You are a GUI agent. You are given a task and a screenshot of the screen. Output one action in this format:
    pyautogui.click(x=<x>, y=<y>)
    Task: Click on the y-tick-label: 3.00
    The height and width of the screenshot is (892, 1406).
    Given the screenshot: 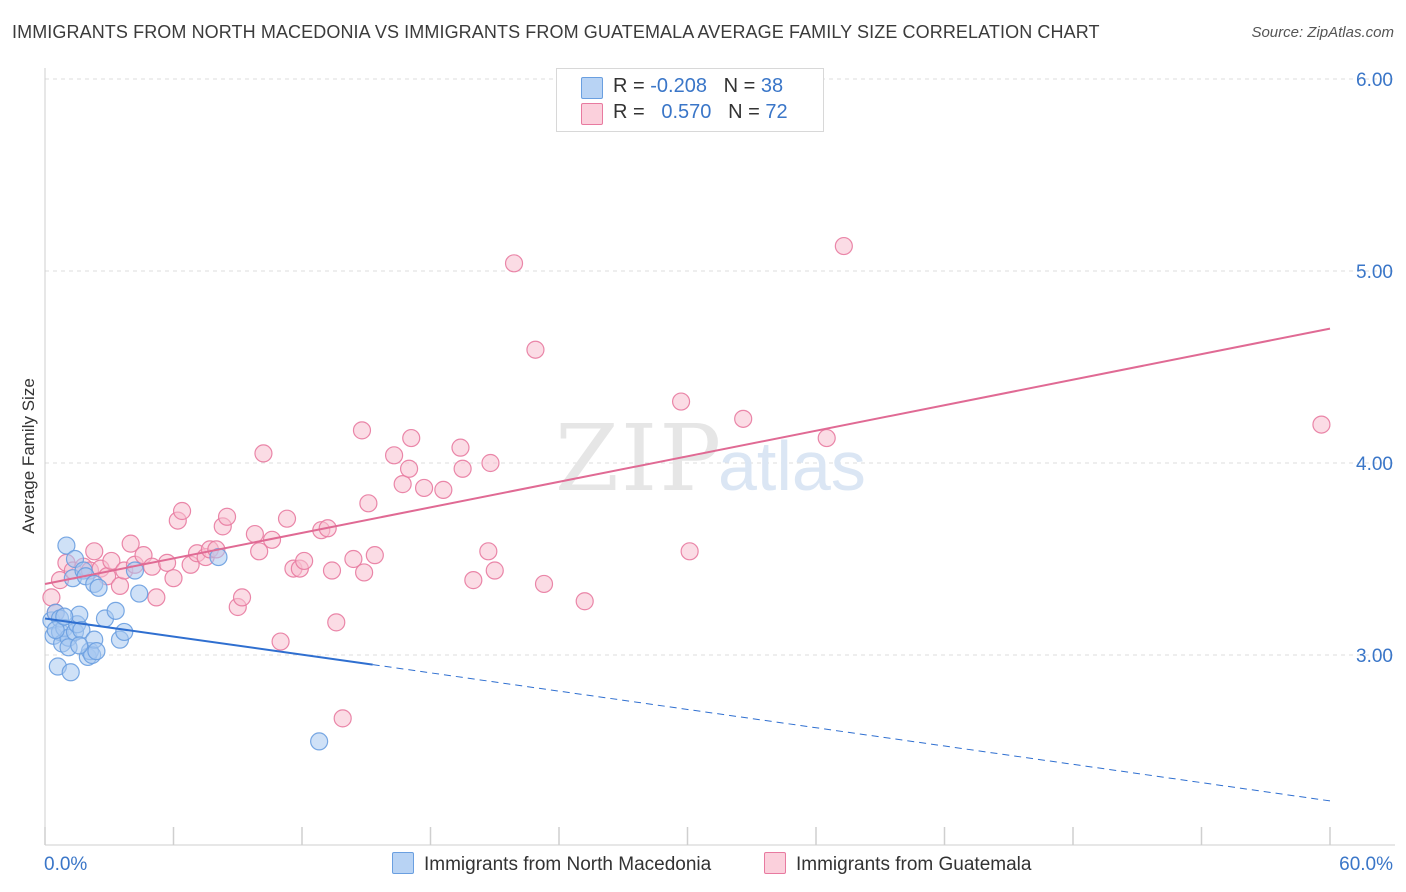 What is the action you would take?
    pyautogui.click(x=1374, y=656)
    